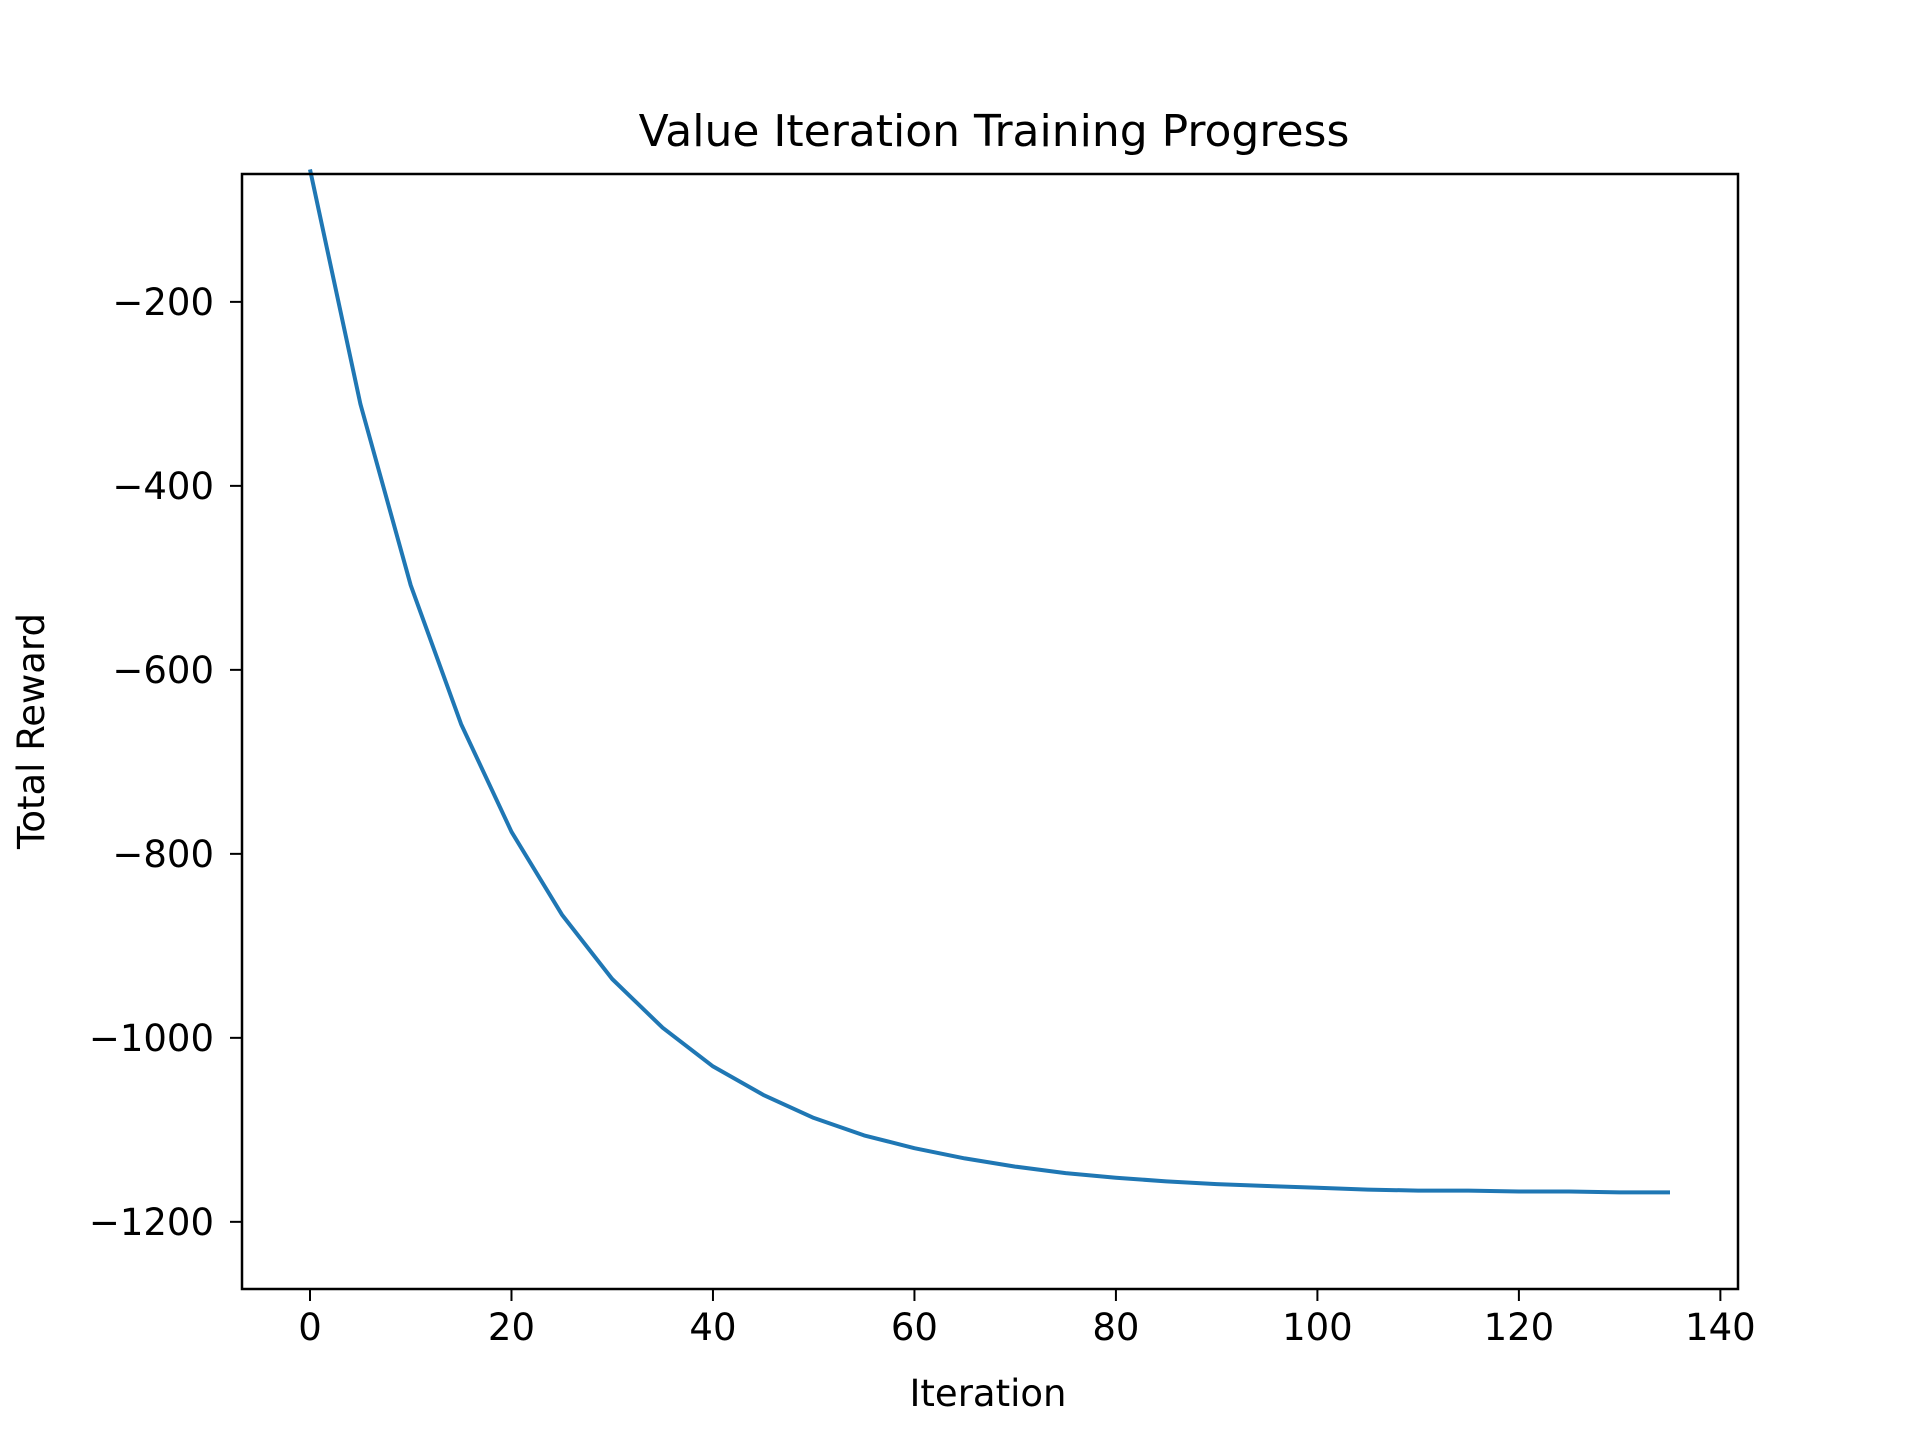  Describe the element at coordinates (163, 302) in the screenshot. I see `y-tick-label: −200` at that location.